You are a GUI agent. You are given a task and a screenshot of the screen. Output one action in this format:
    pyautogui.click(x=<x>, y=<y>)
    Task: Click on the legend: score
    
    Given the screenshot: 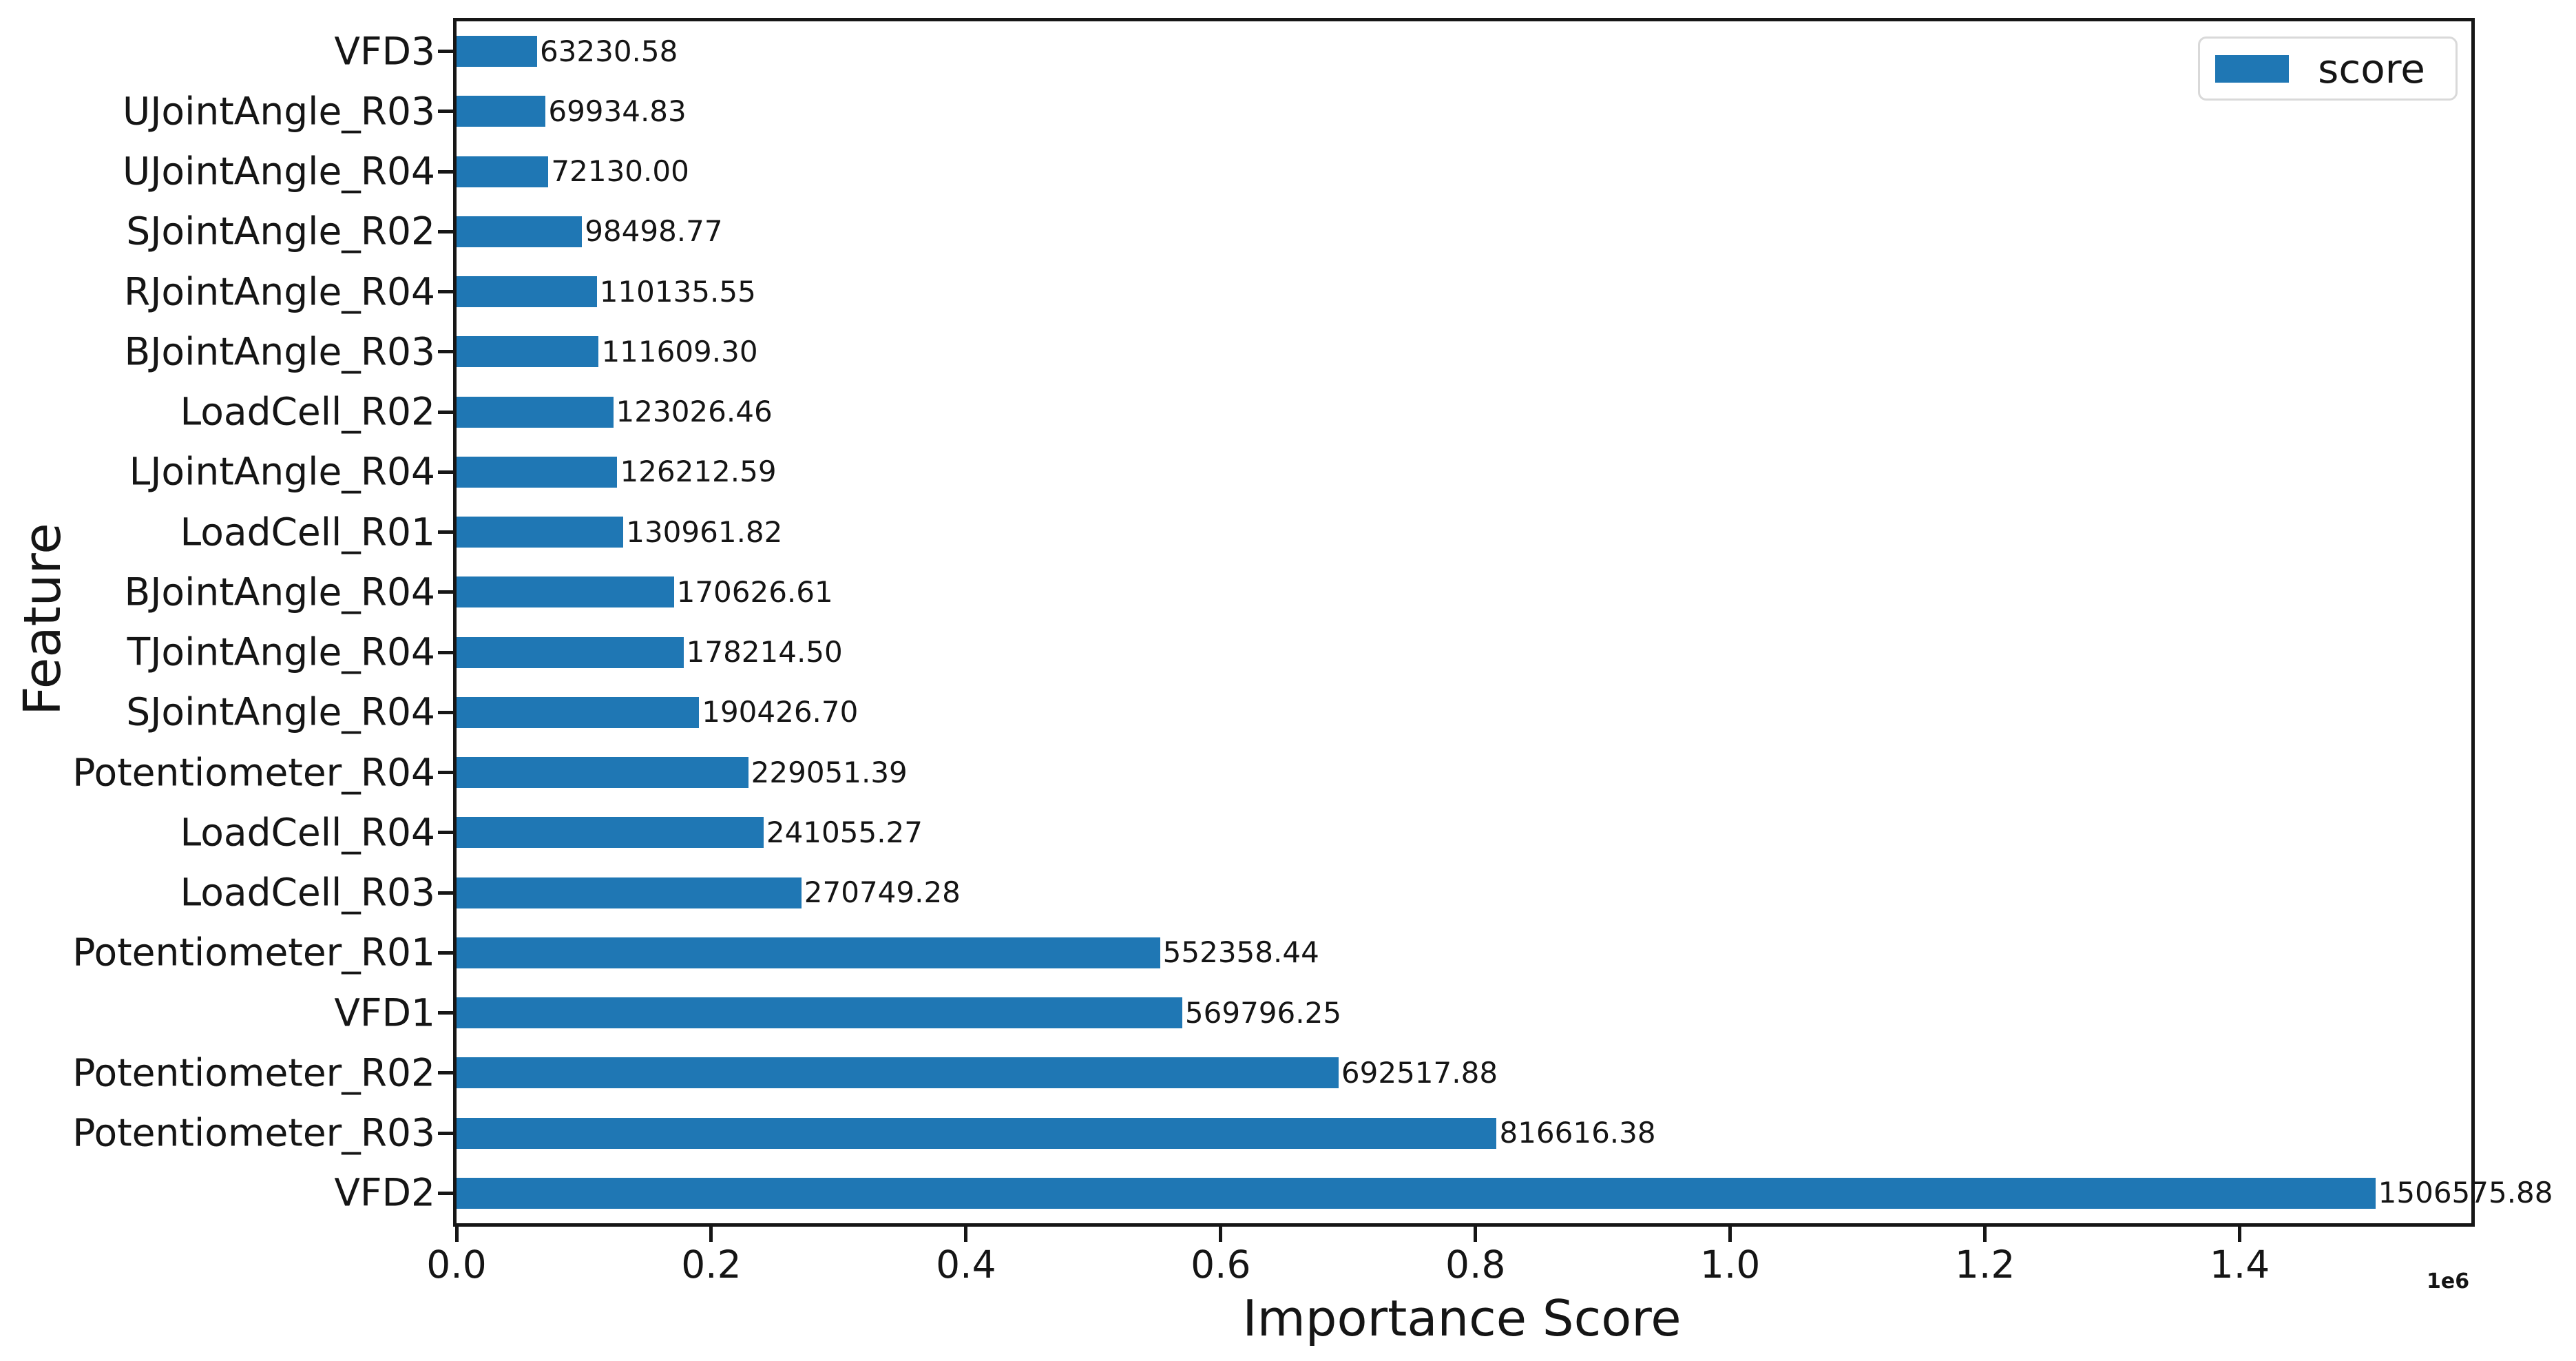 What is the action you would take?
    pyautogui.click(x=2328, y=69)
    